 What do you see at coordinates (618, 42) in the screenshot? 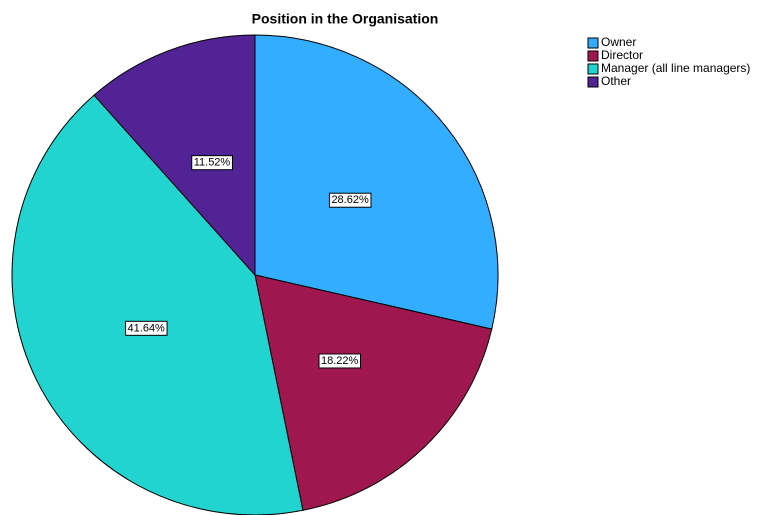
I see `legend-label: Owner` at bounding box center [618, 42].